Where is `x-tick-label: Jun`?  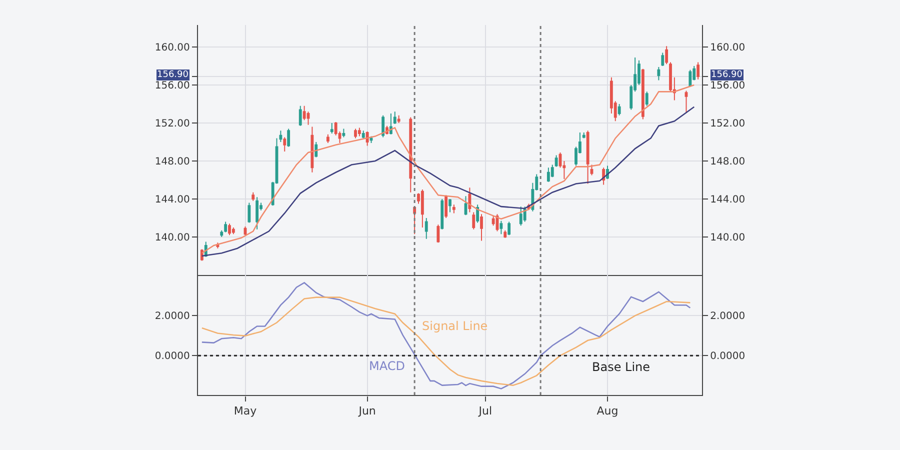
x-tick-label: Jun is located at coordinates (367, 411).